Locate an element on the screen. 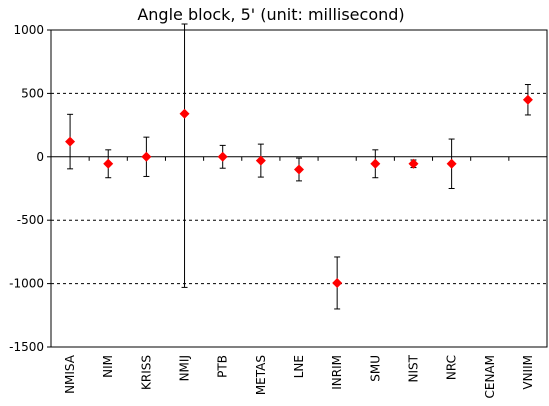  x-category-label: NIM is located at coordinates (108, 366).